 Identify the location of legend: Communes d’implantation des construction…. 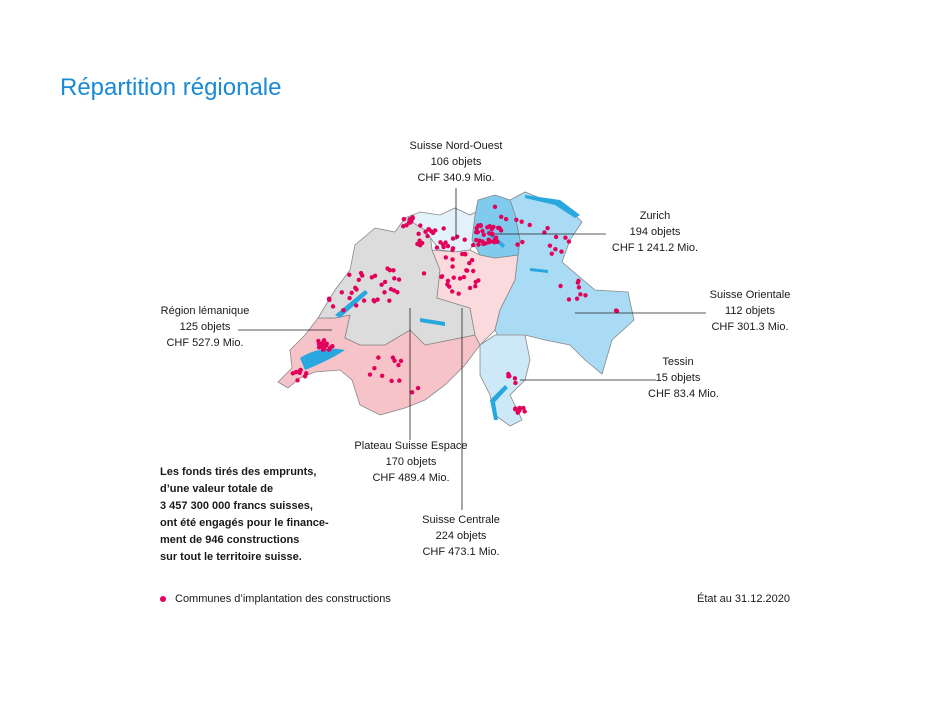
(275, 599).